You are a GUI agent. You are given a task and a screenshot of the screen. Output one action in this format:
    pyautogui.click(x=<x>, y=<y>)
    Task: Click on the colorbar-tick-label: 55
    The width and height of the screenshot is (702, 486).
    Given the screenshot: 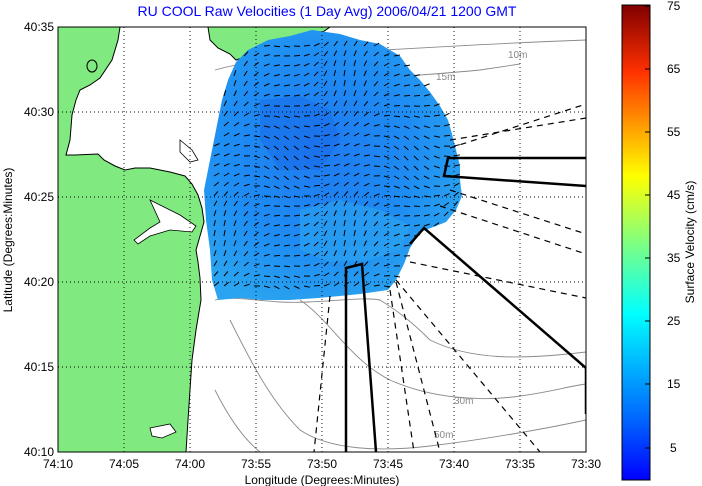 What is the action you would take?
    pyautogui.click(x=674, y=132)
    